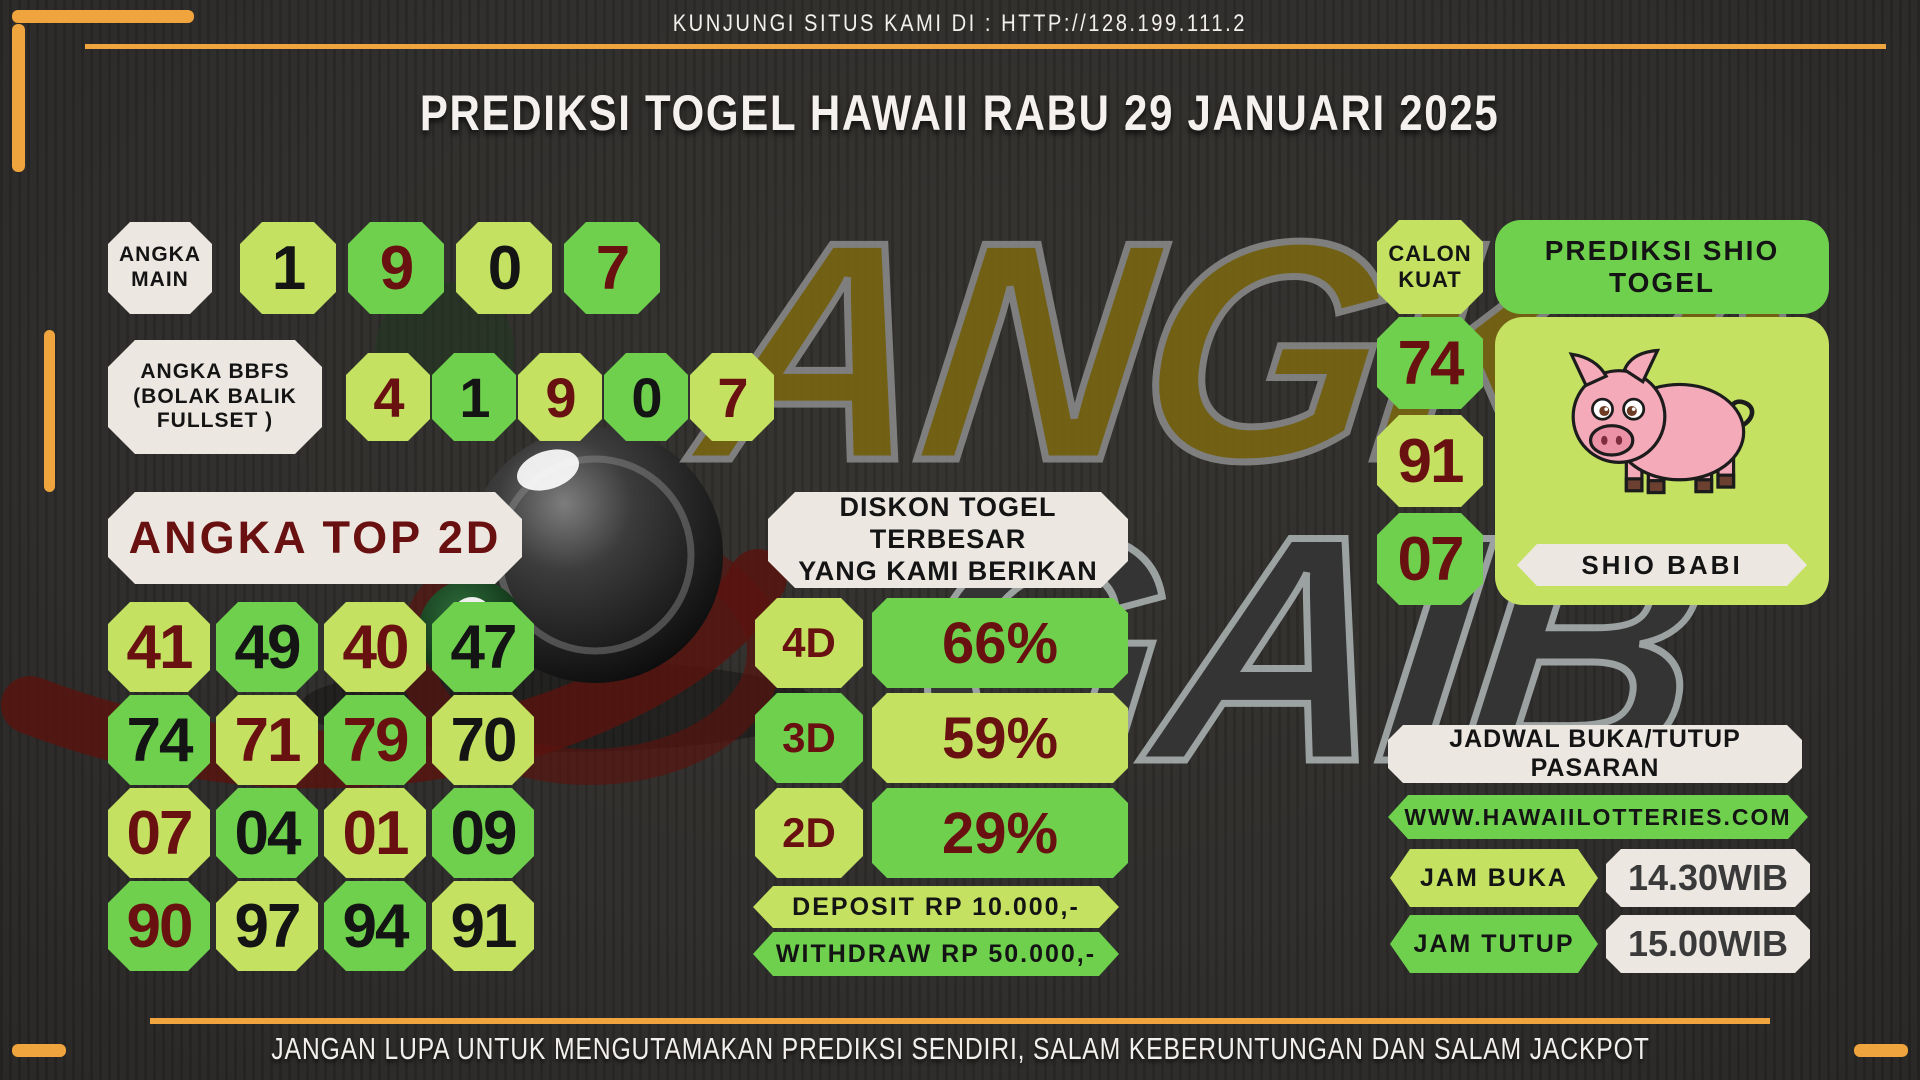 Image resolution: width=1920 pixels, height=1080 pixels. I want to click on angka-main-label-line1: ANGKA, so click(160, 255).